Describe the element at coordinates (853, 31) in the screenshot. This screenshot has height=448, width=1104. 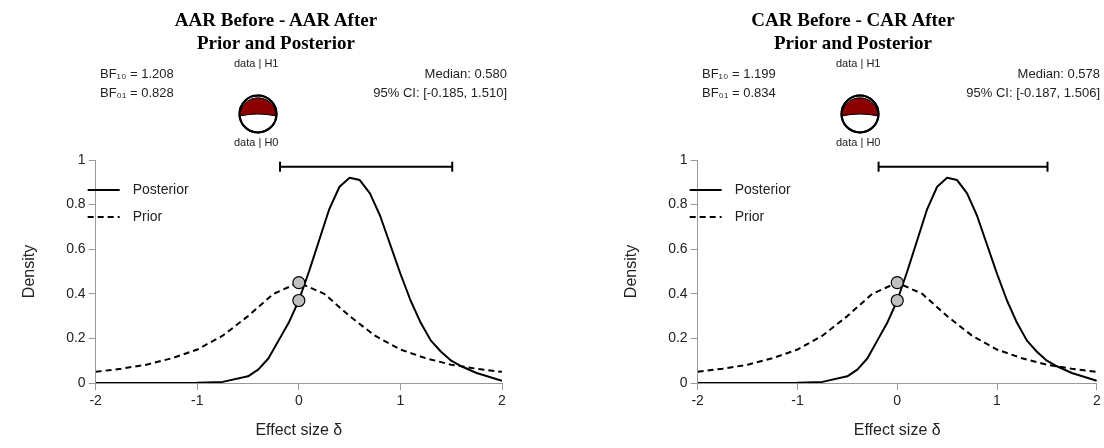
I see `chart-title: CAR Before - CAR After Prior and Posterior` at that location.